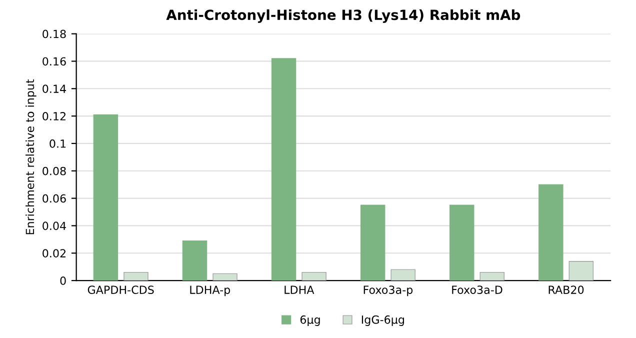 This screenshot has width=636, height=338. Describe the element at coordinates (54, 89) in the screenshot. I see `y-tick-label: 0.14` at that location.